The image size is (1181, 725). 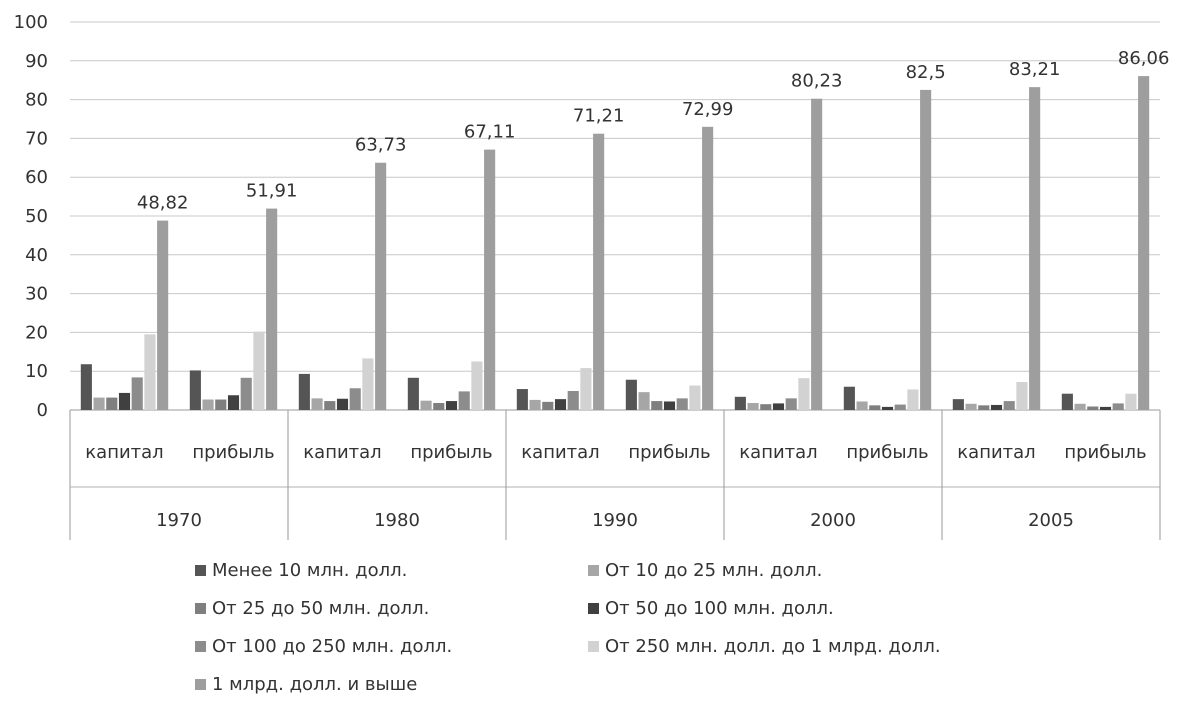 What do you see at coordinates (773, 646) in the screenshot?
I see `legend-label: От 250 млн. долл. до 1 млрд. долл.` at bounding box center [773, 646].